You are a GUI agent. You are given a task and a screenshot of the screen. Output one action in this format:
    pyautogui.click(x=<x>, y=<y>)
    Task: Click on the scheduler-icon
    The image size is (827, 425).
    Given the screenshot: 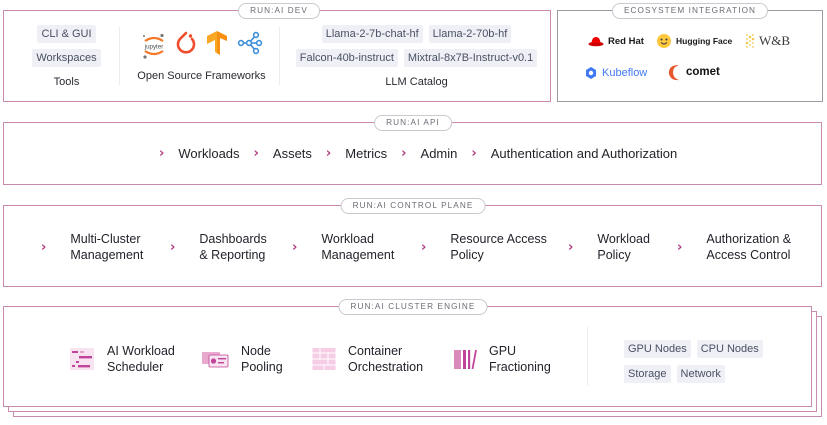 What is the action you would take?
    pyautogui.click(x=82, y=359)
    